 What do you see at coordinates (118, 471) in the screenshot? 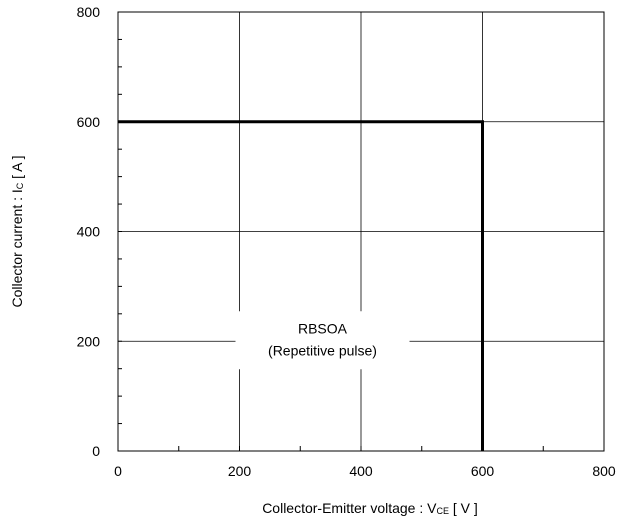
I see `x-tick-label: 0` at bounding box center [118, 471].